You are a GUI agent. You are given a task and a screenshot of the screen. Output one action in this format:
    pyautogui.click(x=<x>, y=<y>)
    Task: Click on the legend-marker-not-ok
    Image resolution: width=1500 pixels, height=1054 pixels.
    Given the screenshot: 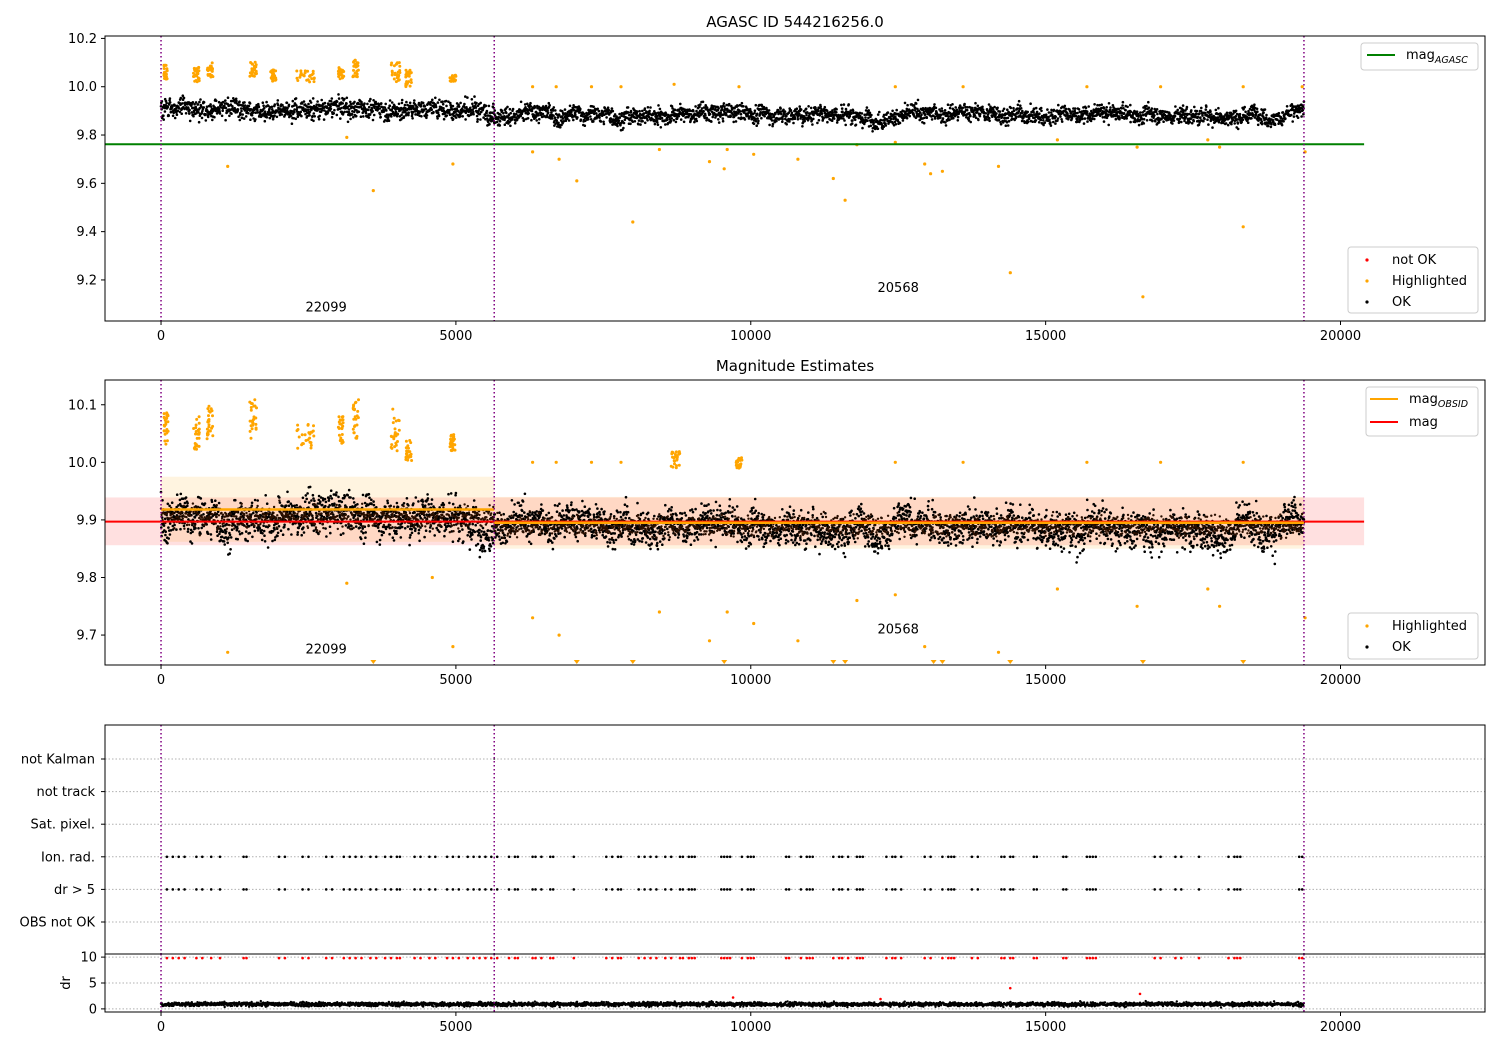 What is the action you would take?
    pyautogui.click(x=1366, y=259)
    